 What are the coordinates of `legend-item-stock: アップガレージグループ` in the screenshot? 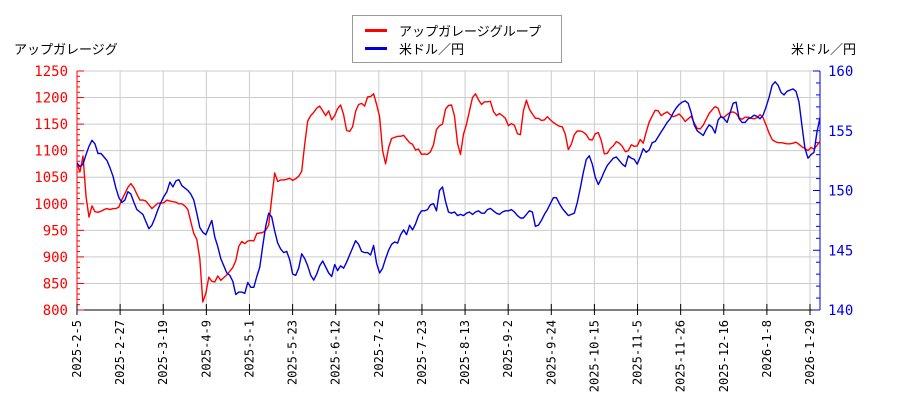 It's located at (458, 30).